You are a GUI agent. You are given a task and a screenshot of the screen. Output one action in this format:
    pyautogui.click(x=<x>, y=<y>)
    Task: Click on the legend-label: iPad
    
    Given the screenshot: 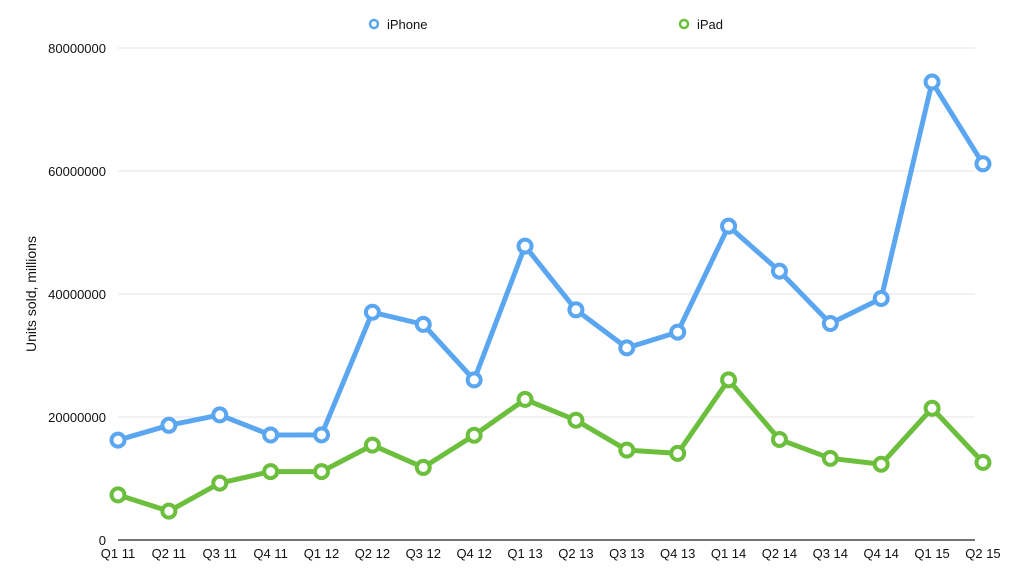 What is the action you would take?
    pyautogui.click(x=710, y=24)
    